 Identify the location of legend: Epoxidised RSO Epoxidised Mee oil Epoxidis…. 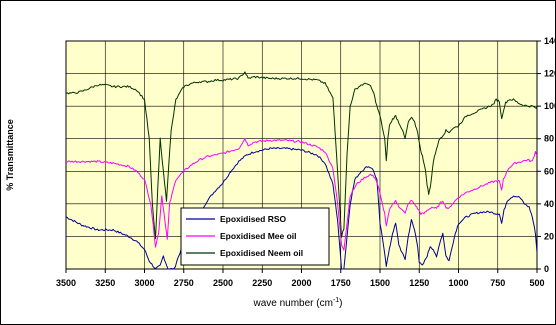
(255, 236).